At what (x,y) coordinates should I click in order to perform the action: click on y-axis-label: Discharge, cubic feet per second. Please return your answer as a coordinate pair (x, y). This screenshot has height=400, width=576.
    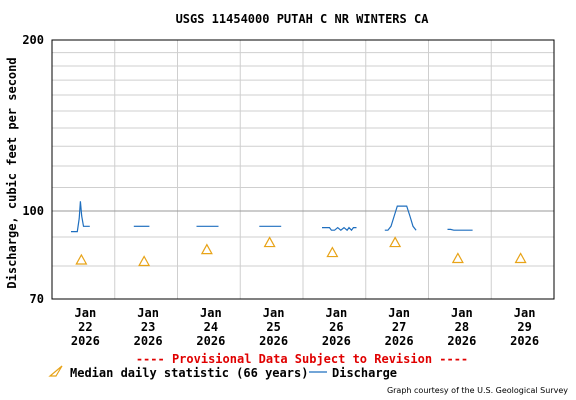
    Looking at the image, I should click on (12, 172).